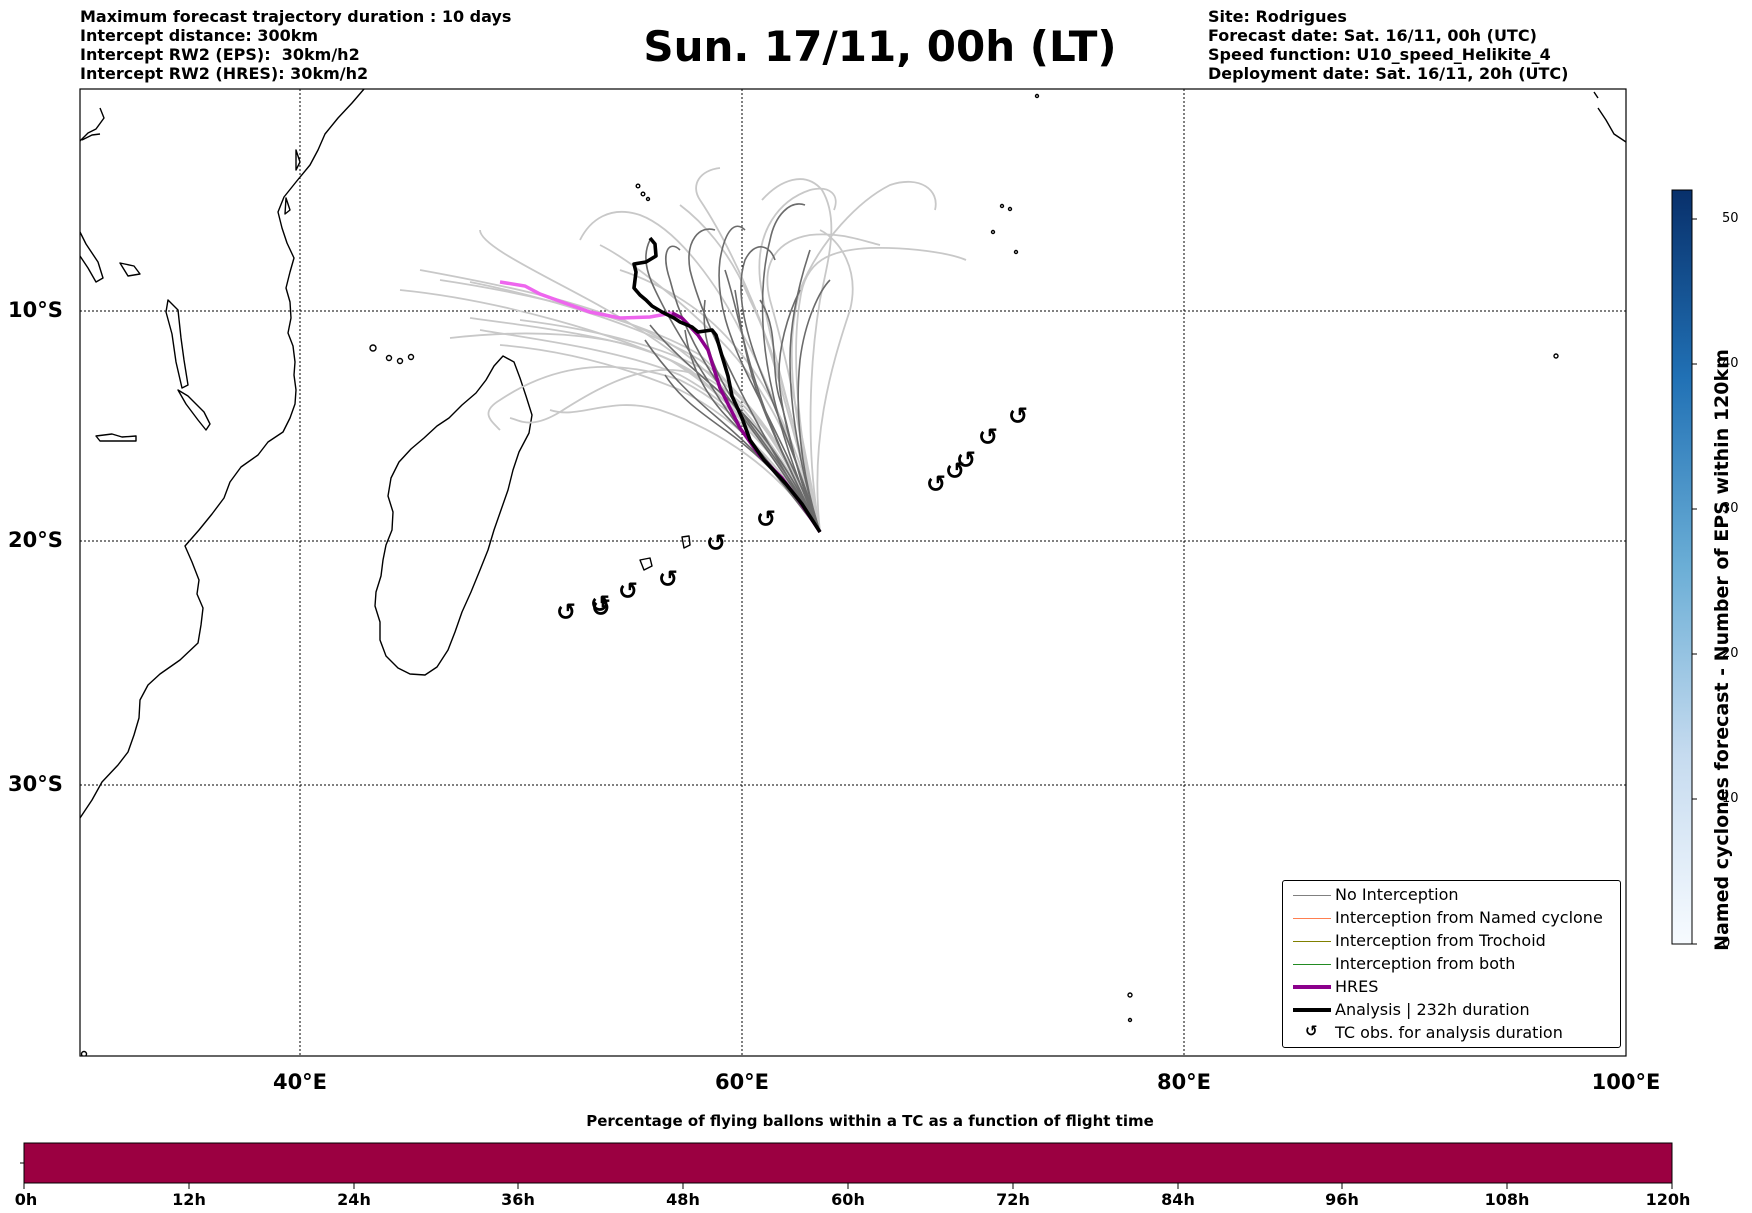  Describe the element at coordinates (300, 1082) in the screenshot. I see `lon-label-40e: 40°E` at that location.